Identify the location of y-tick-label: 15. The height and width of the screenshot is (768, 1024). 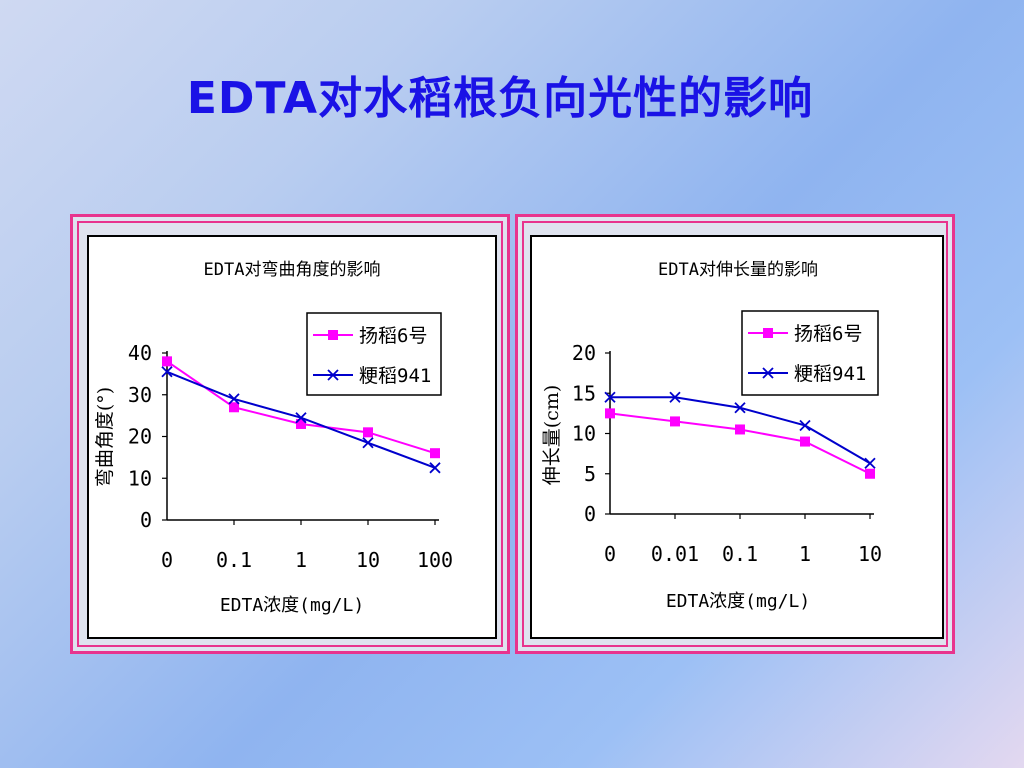
(584, 393).